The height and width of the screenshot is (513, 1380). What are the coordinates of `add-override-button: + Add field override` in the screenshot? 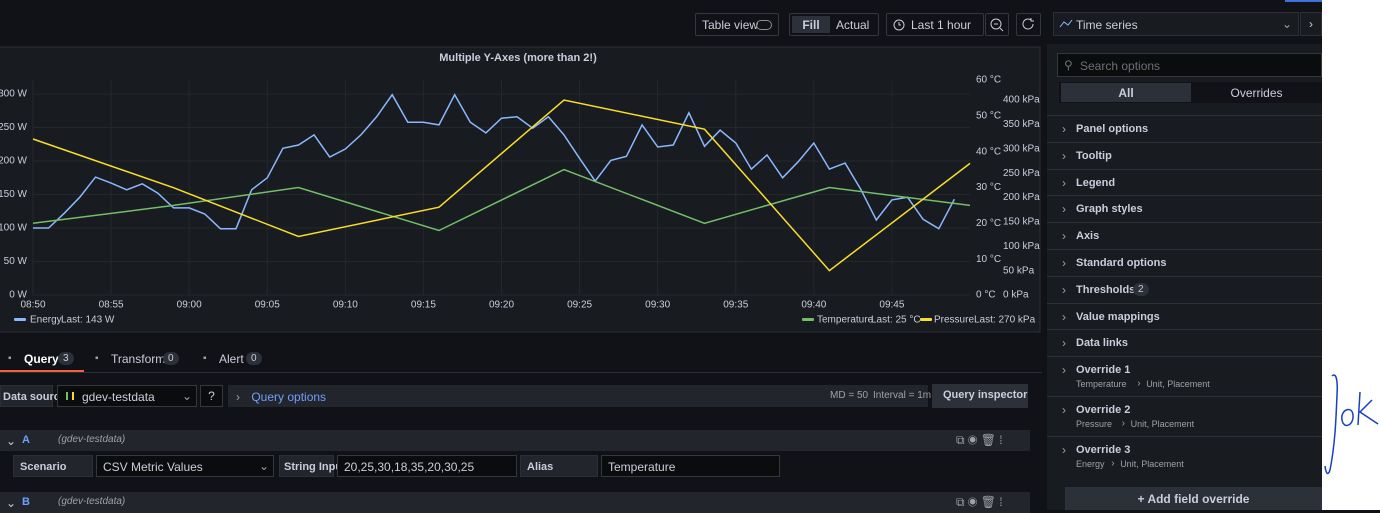 It's located at (1193, 498).